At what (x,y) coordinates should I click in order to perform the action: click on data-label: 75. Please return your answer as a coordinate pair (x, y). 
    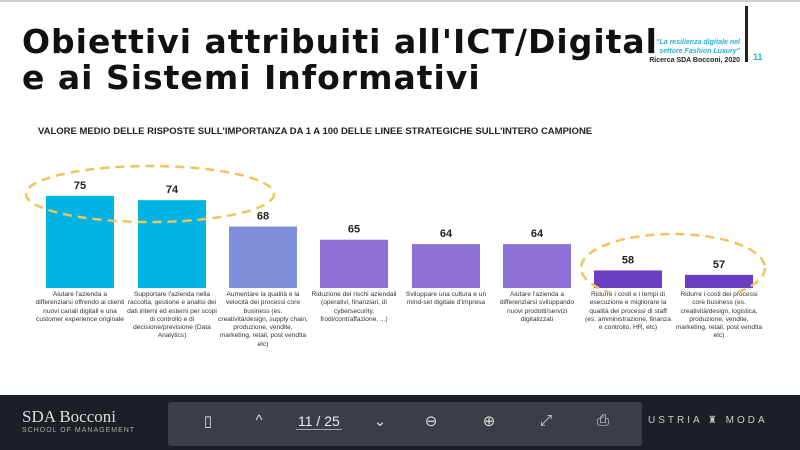
    Looking at the image, I should click on (80, 186).